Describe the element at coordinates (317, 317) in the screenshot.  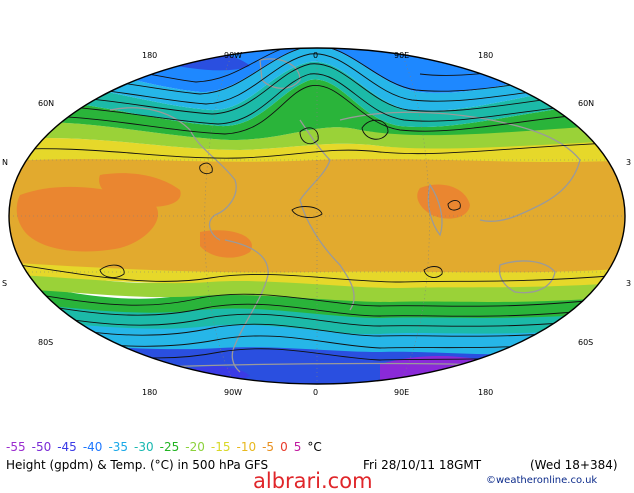
I see `contour-s3` at that location.